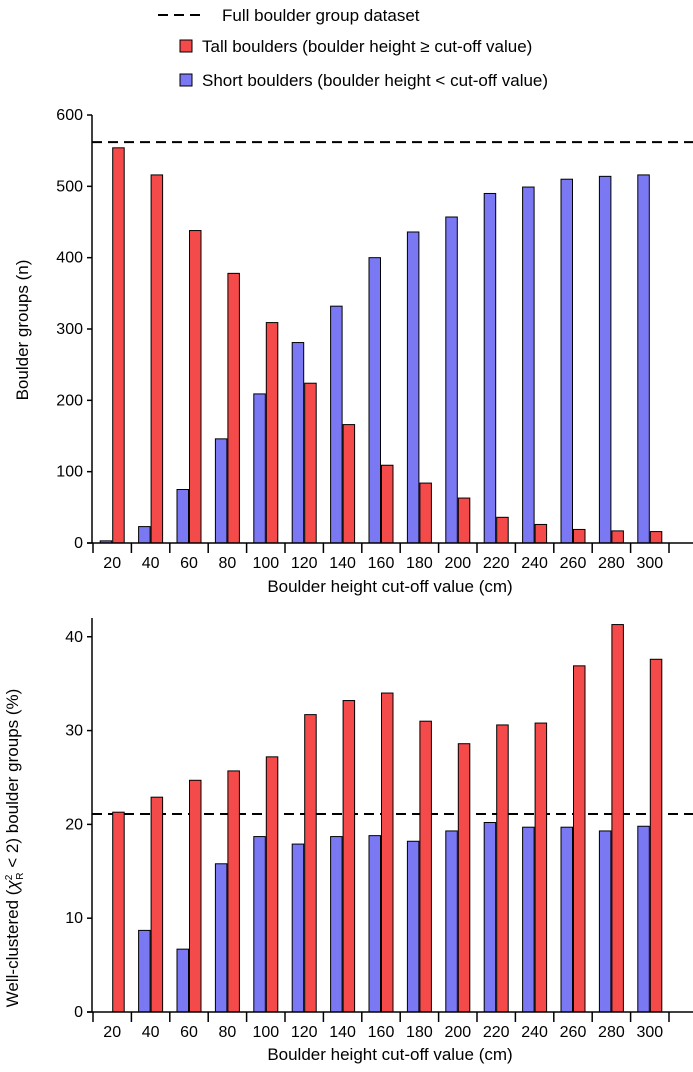 Image resolution: width=693 pixels, height=1072 pixels. What do you see at coordinates (389, 586) in the screenshot?
I see `x-axis-title-top: Boulder height cut-off value (cm)` at bounding box center [389, 586].